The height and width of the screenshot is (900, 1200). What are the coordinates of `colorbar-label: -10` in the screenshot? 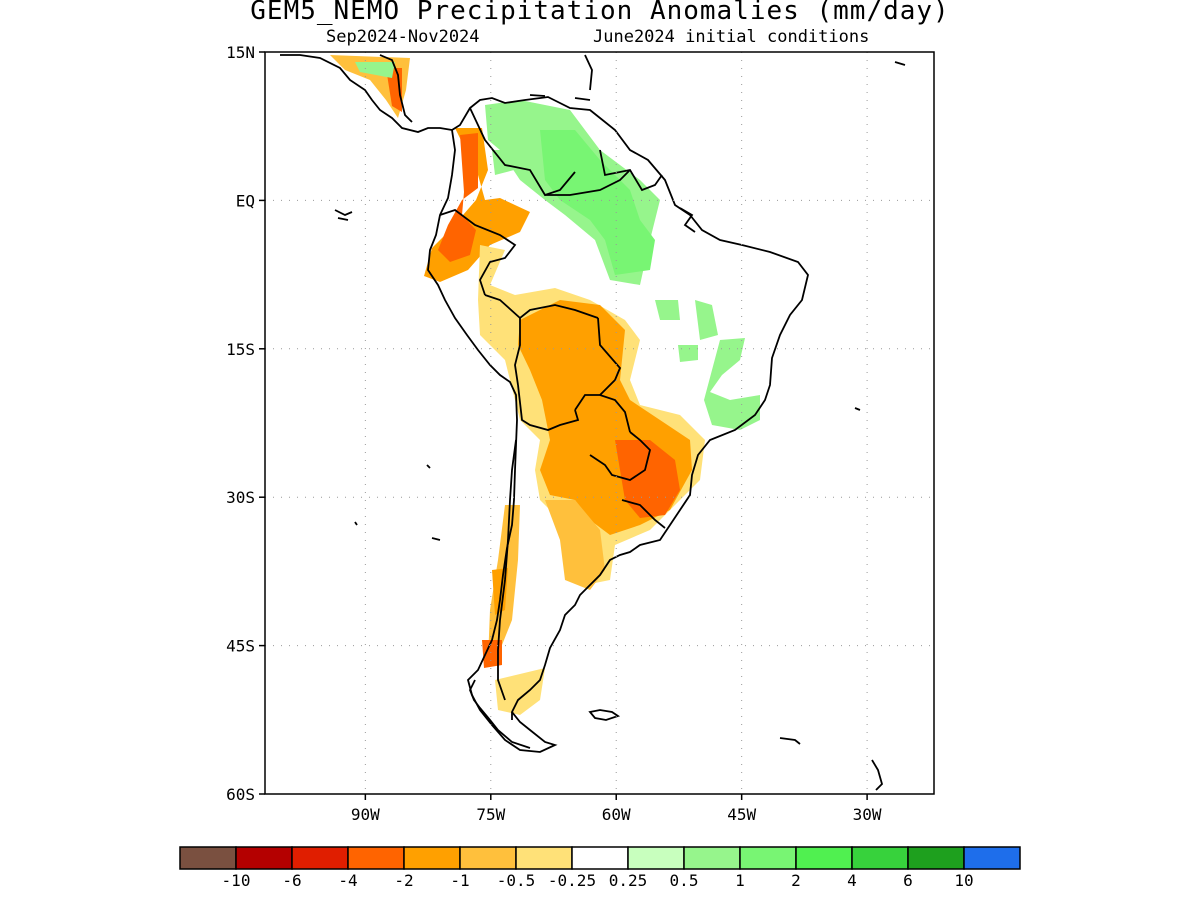 It's located at (236, 880).